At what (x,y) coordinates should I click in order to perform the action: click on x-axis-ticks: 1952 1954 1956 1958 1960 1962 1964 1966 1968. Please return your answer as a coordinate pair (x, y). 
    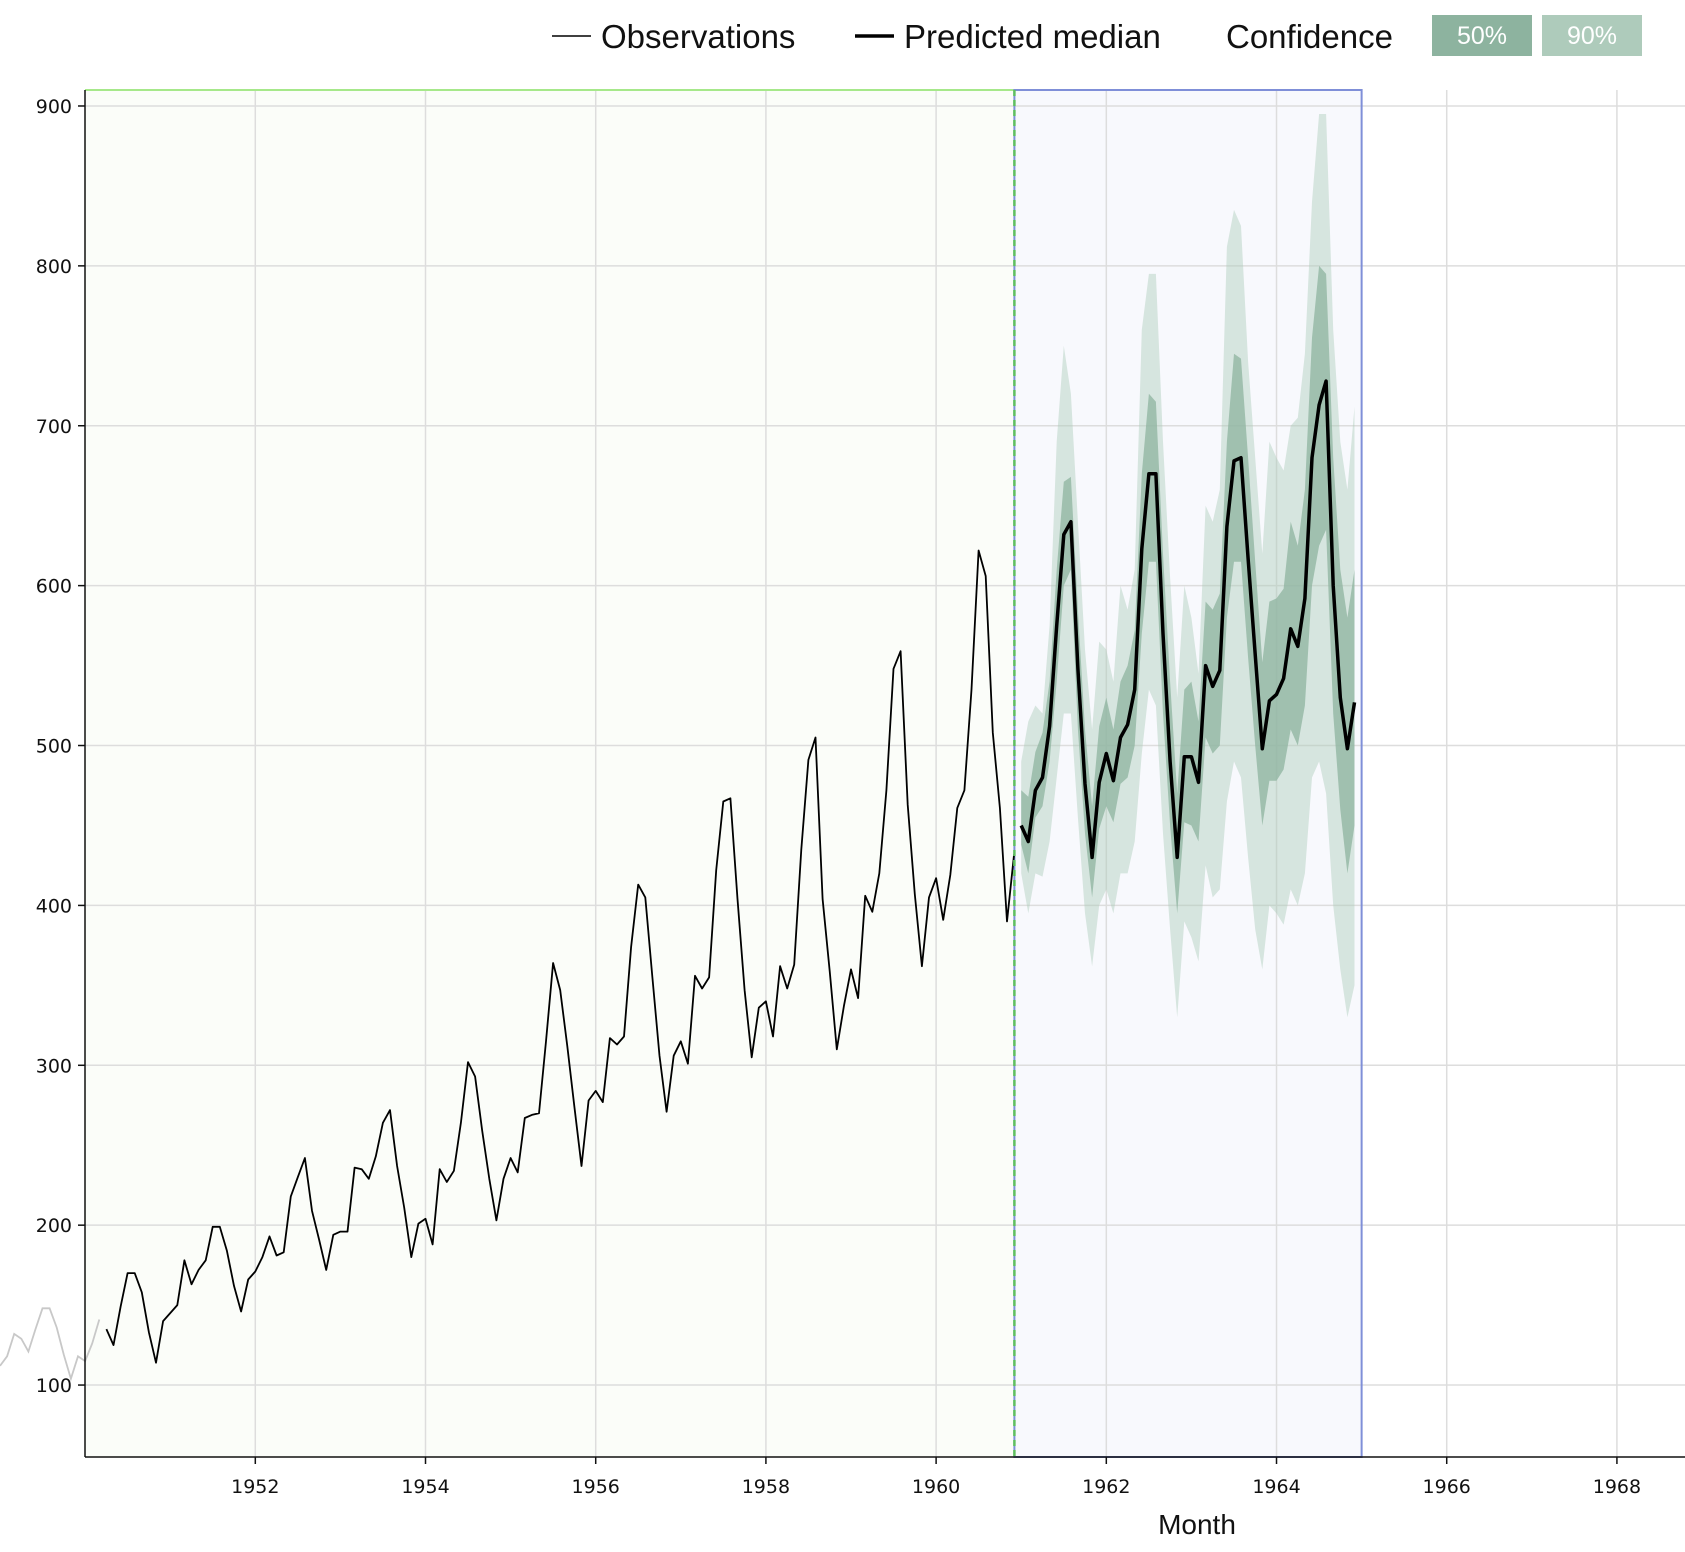
    Looking at the image, I should click on (936, 1477).